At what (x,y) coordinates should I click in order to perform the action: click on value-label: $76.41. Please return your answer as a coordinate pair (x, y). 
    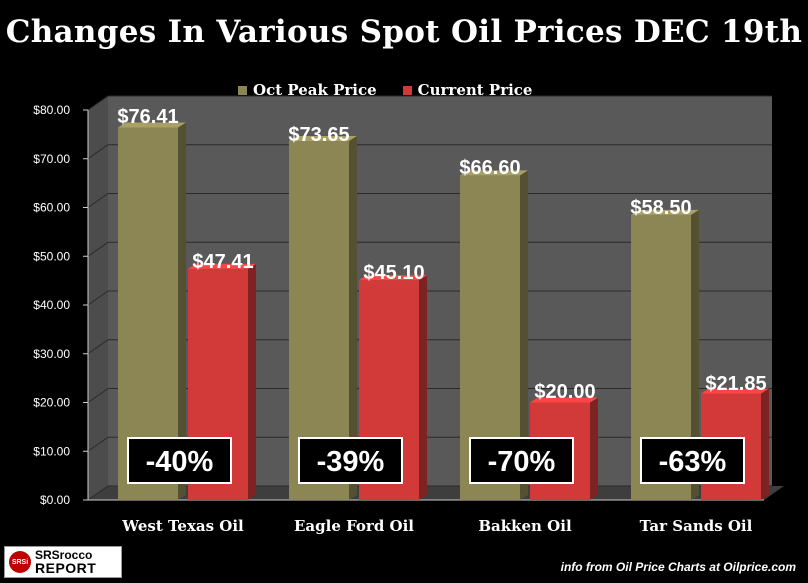
    Looking at the image, I should click on (147, 117).